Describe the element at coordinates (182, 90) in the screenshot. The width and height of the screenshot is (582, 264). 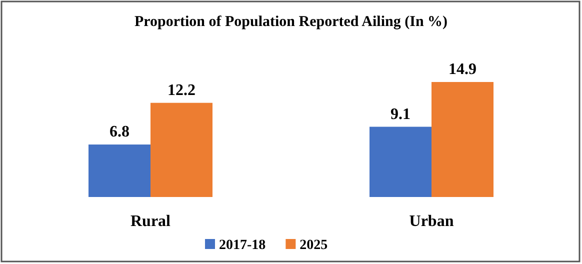
I see `data-label: 12.2` at that location.